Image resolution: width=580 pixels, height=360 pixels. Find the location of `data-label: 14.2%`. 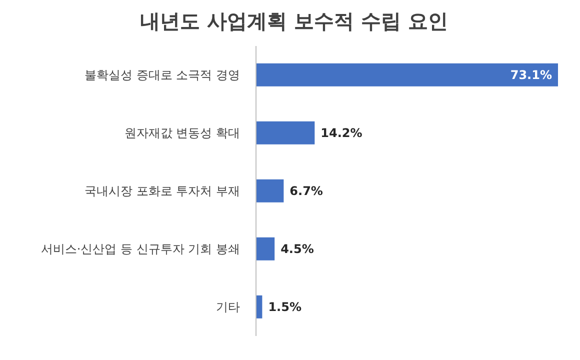

data-label: 14.2% is located at coordinates (341, 133).